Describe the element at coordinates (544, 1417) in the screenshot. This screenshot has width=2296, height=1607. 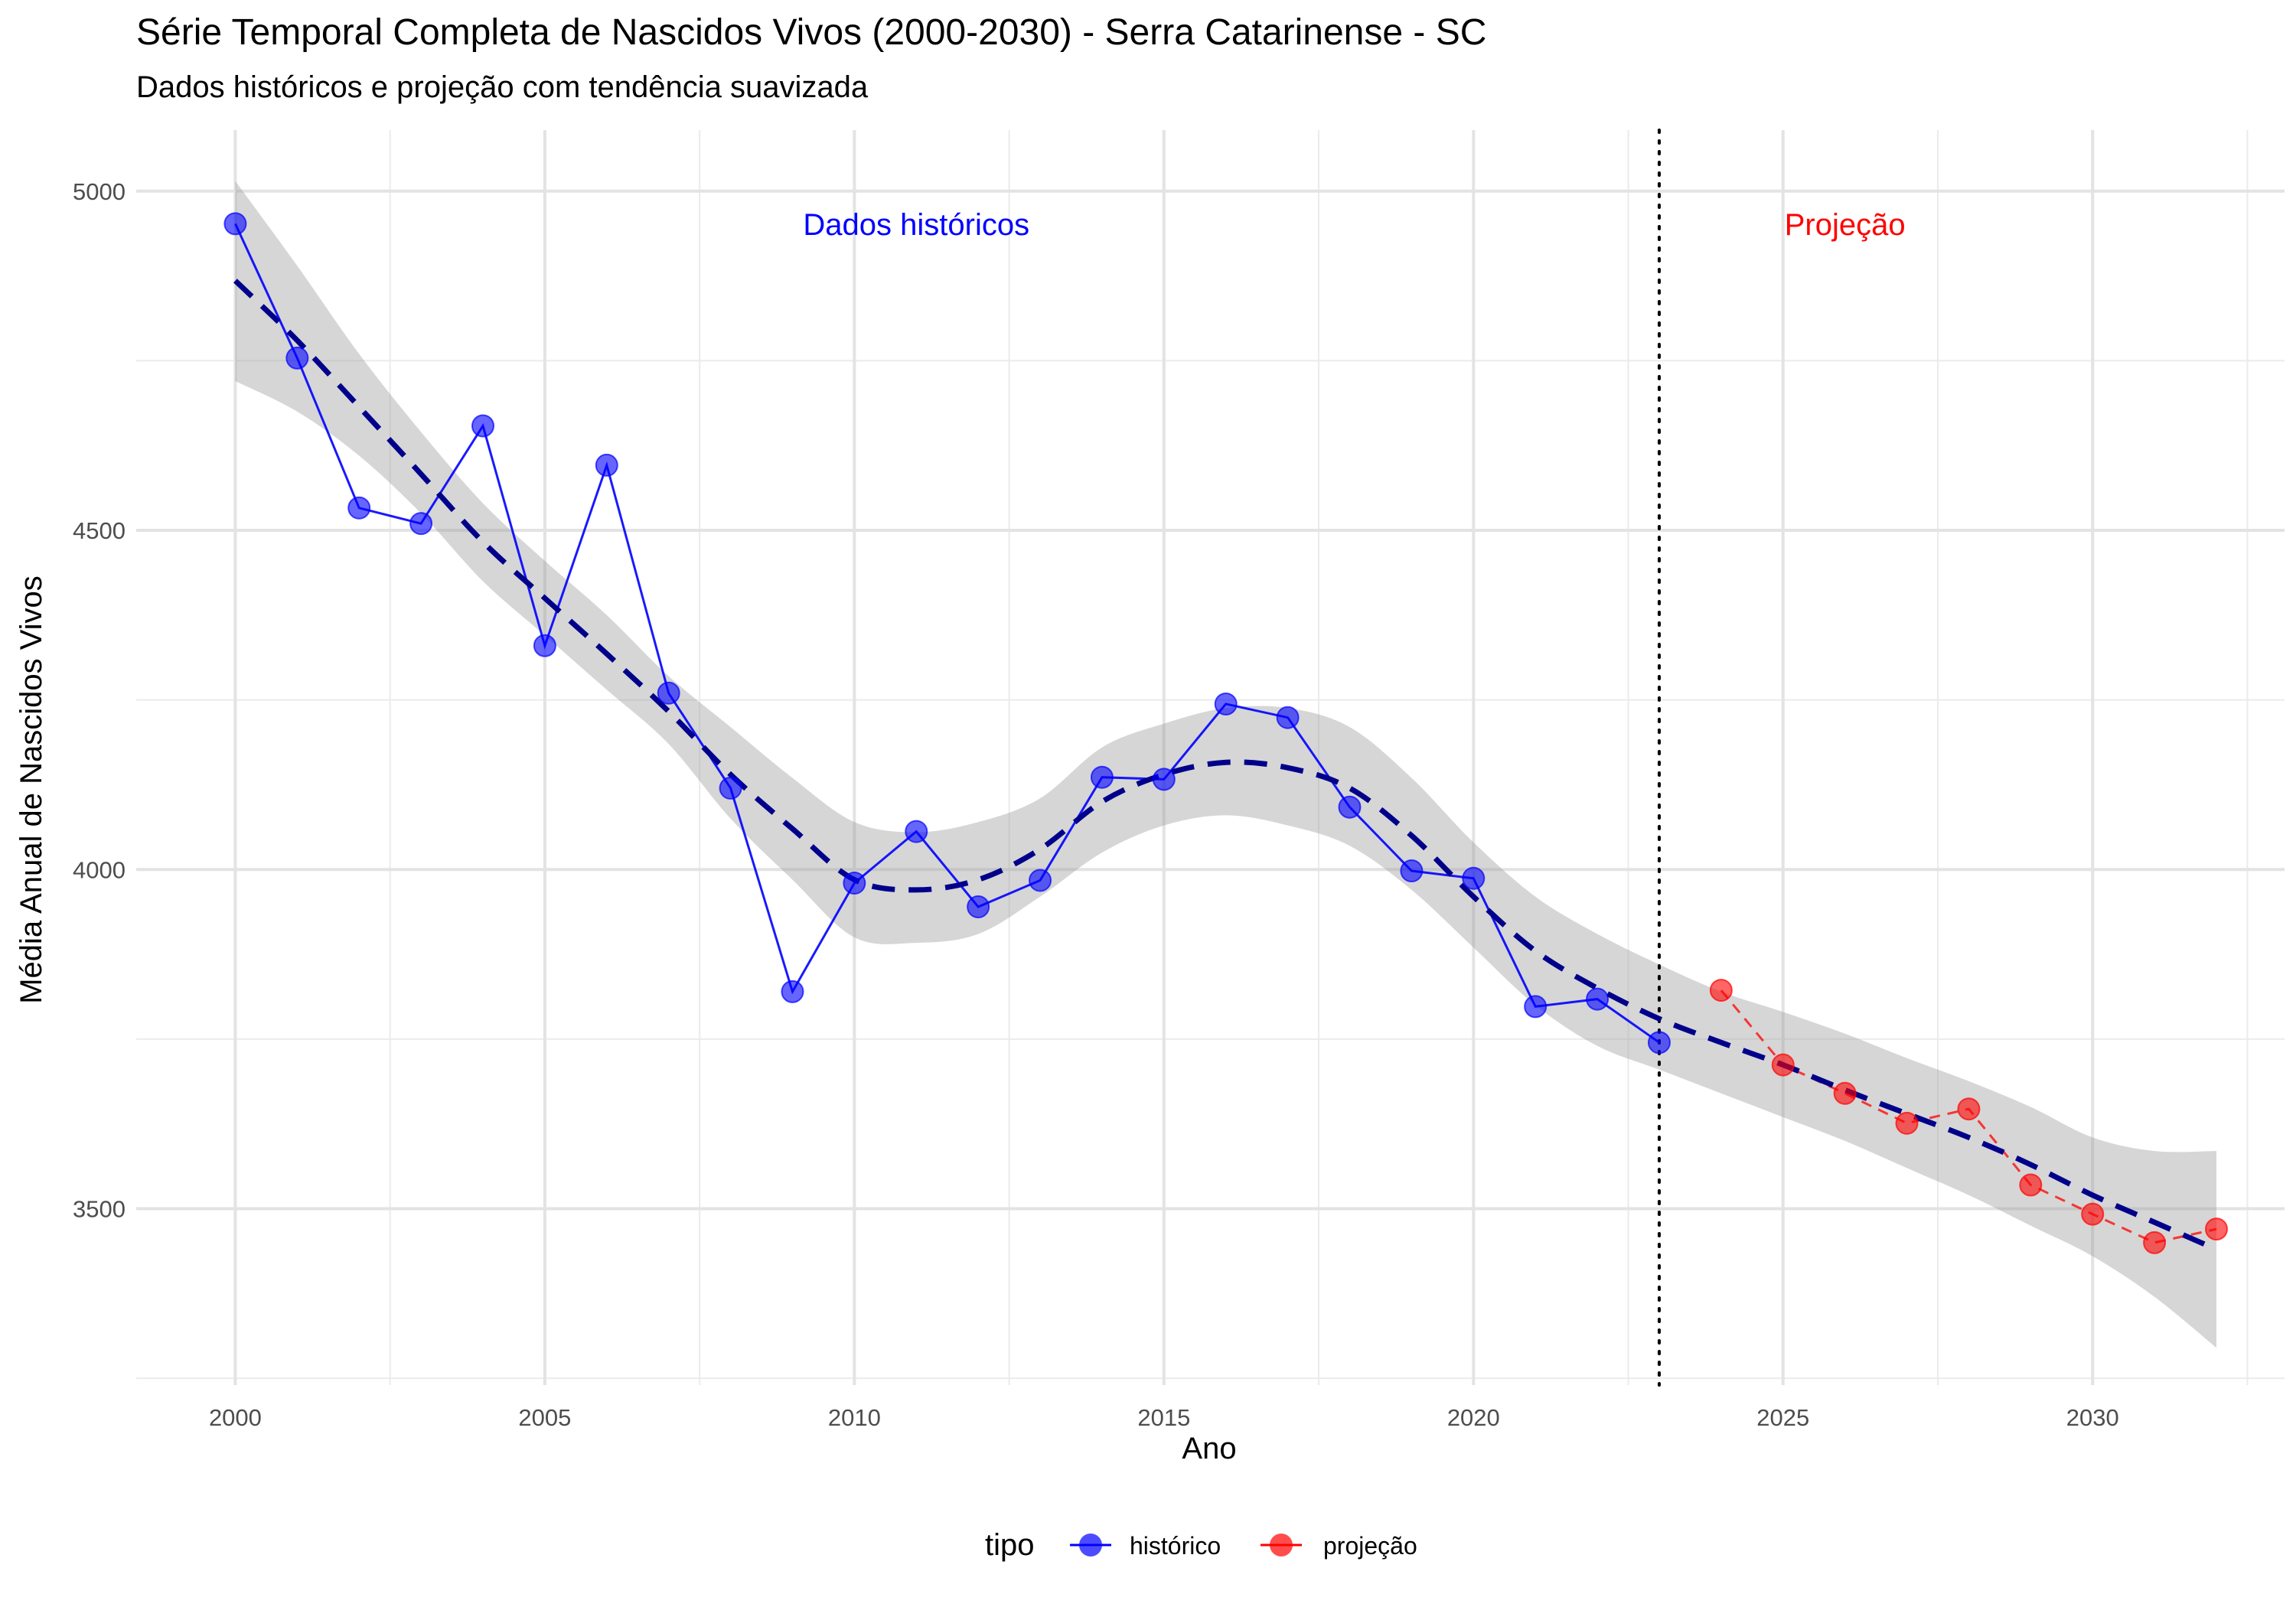
I see `x-tick-label: 2005` at that location.